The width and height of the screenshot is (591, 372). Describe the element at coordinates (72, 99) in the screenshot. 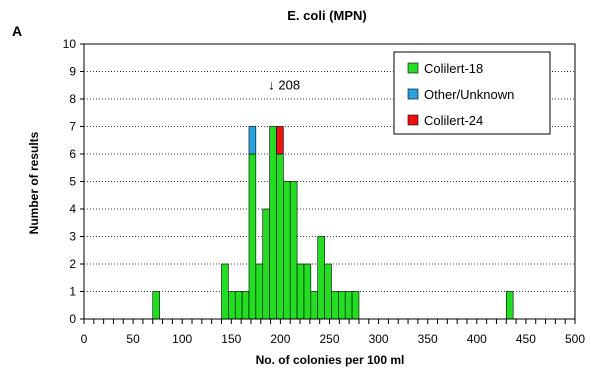

I see `y-tick-label-8: 8` at that location.